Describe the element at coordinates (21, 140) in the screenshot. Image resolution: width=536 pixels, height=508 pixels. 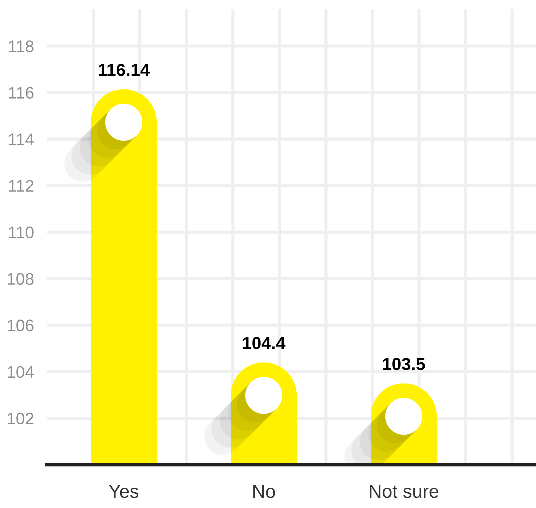
I see `y-tick-label: 114` at that location.